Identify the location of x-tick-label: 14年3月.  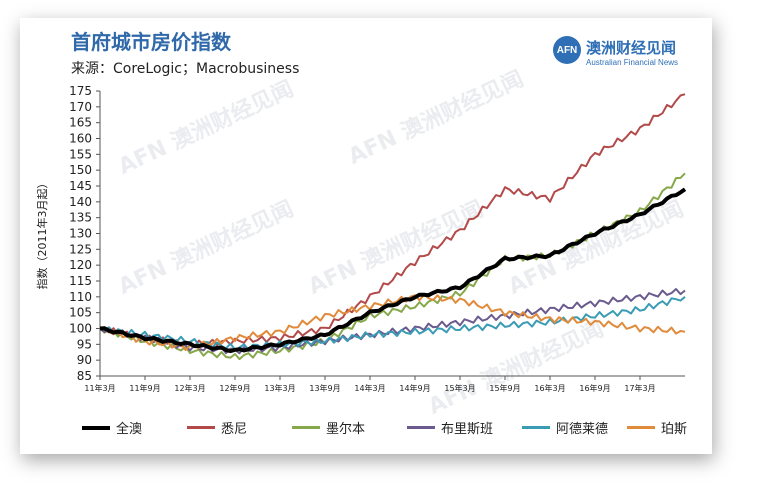
(369, 388).